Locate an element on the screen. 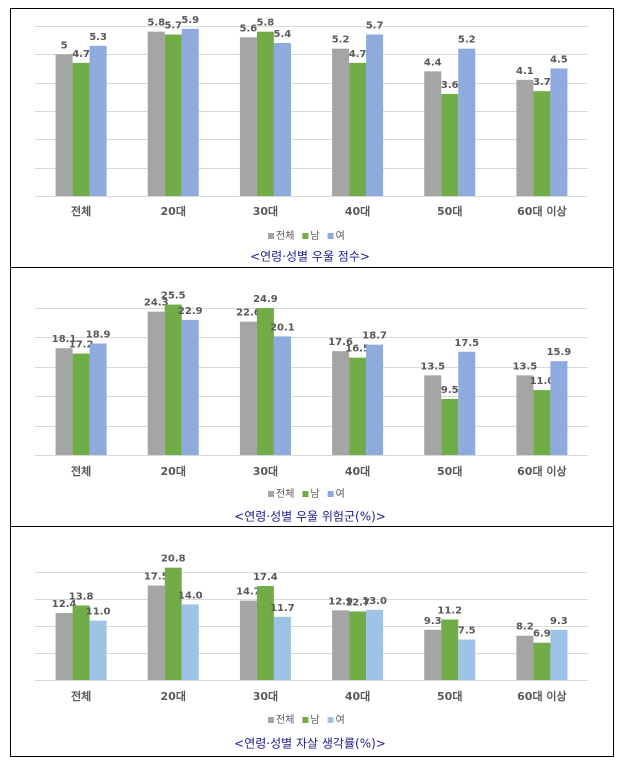  value-label: 17.6 is located at coordinates (340, 342).